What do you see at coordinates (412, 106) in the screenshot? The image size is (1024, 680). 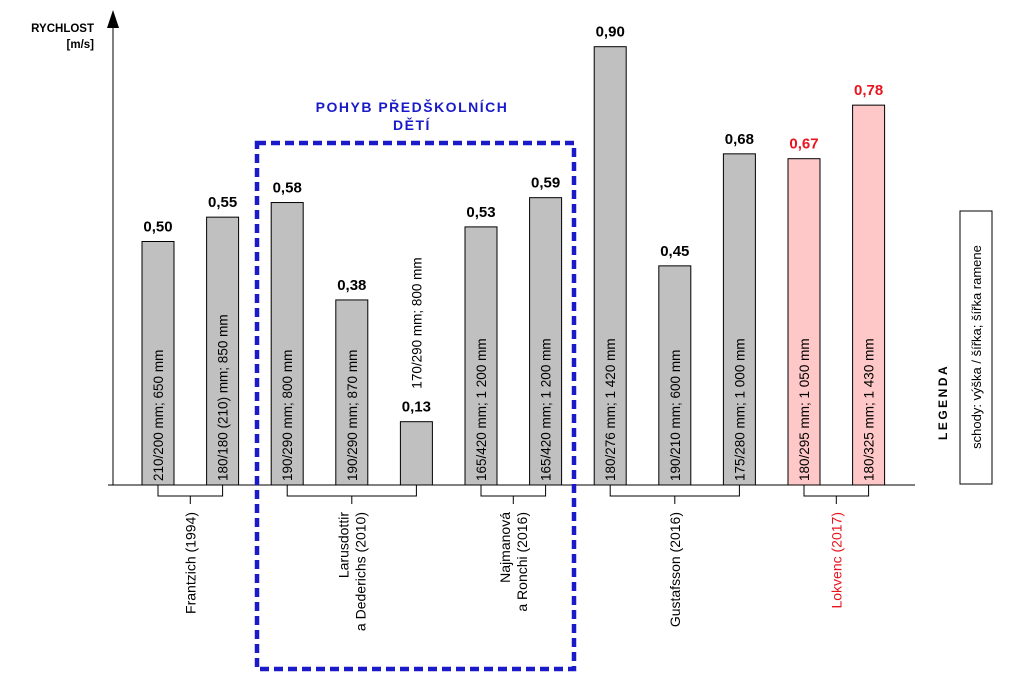 I see `highlight-title-line-1: POHYB PŘEDŠKOLNÍCH` at bounding box center [412, 106].